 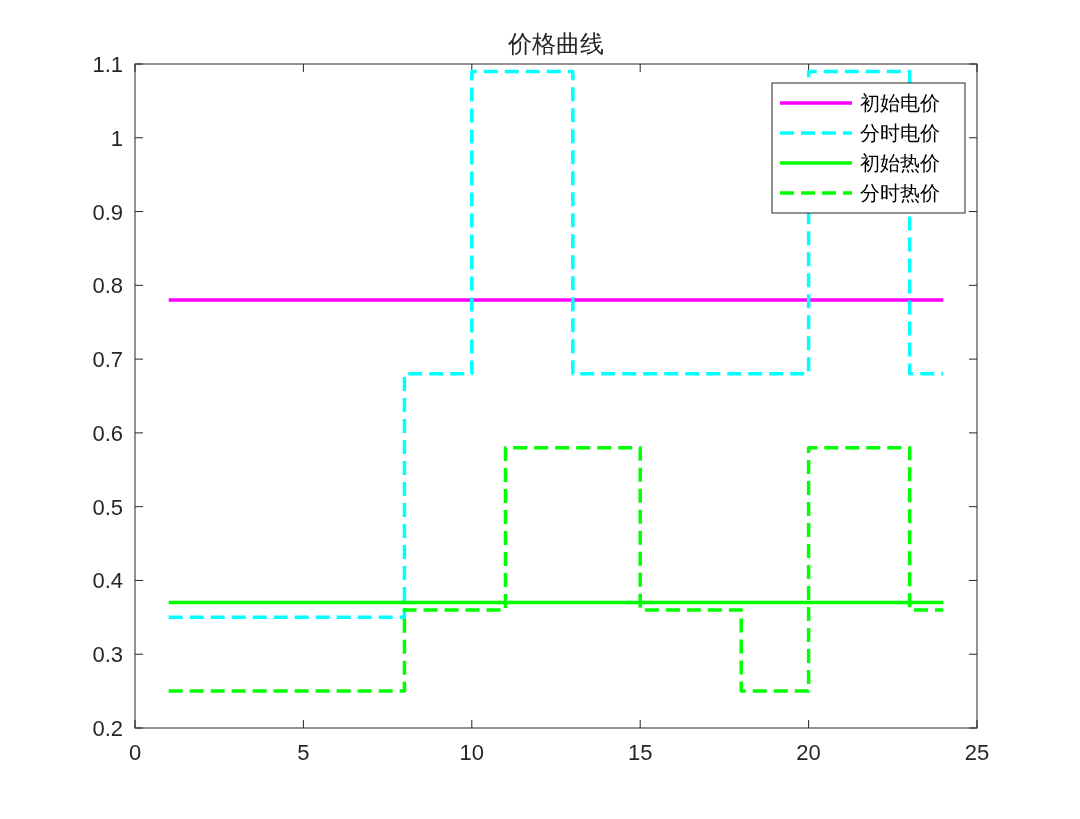 I want to click on x-tick-label: 15, so click(x=640, y=752).